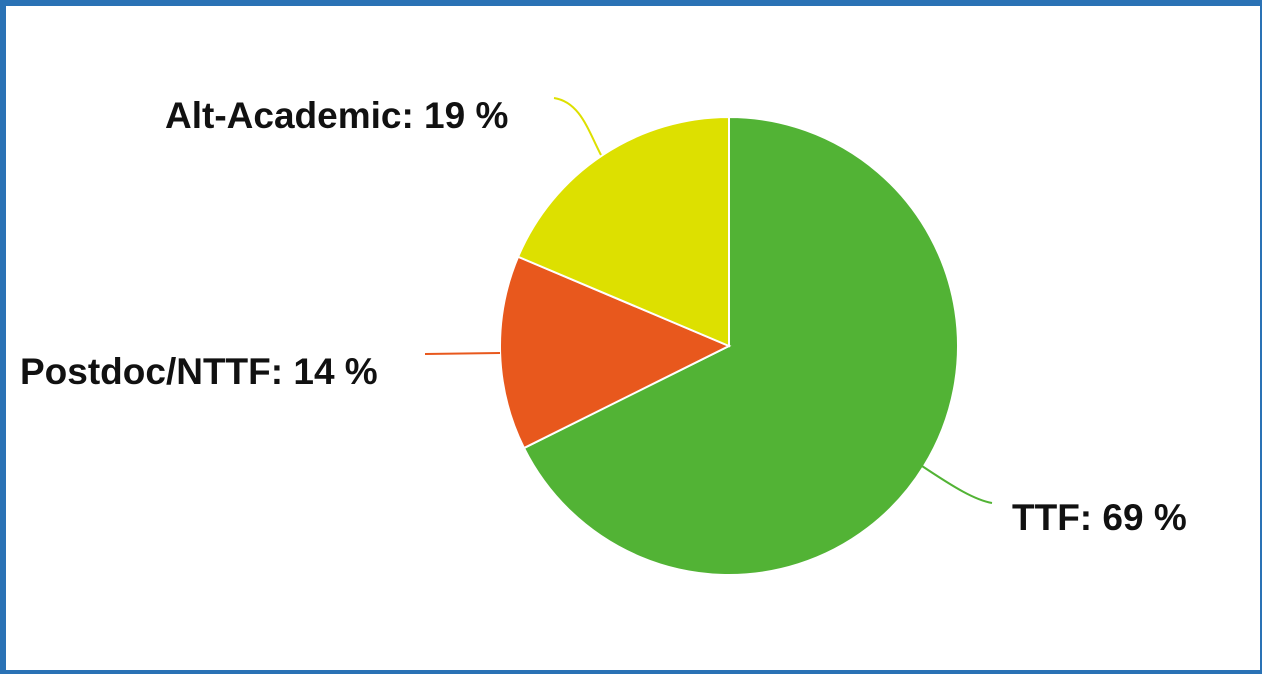 The width and height of the screenshot is (1262, 674). What do you see at coordinates (1099, 517) in the screenshot?
I see `slice-label-ttf: TTF: 69 %` at bounding box center [1099, 517].